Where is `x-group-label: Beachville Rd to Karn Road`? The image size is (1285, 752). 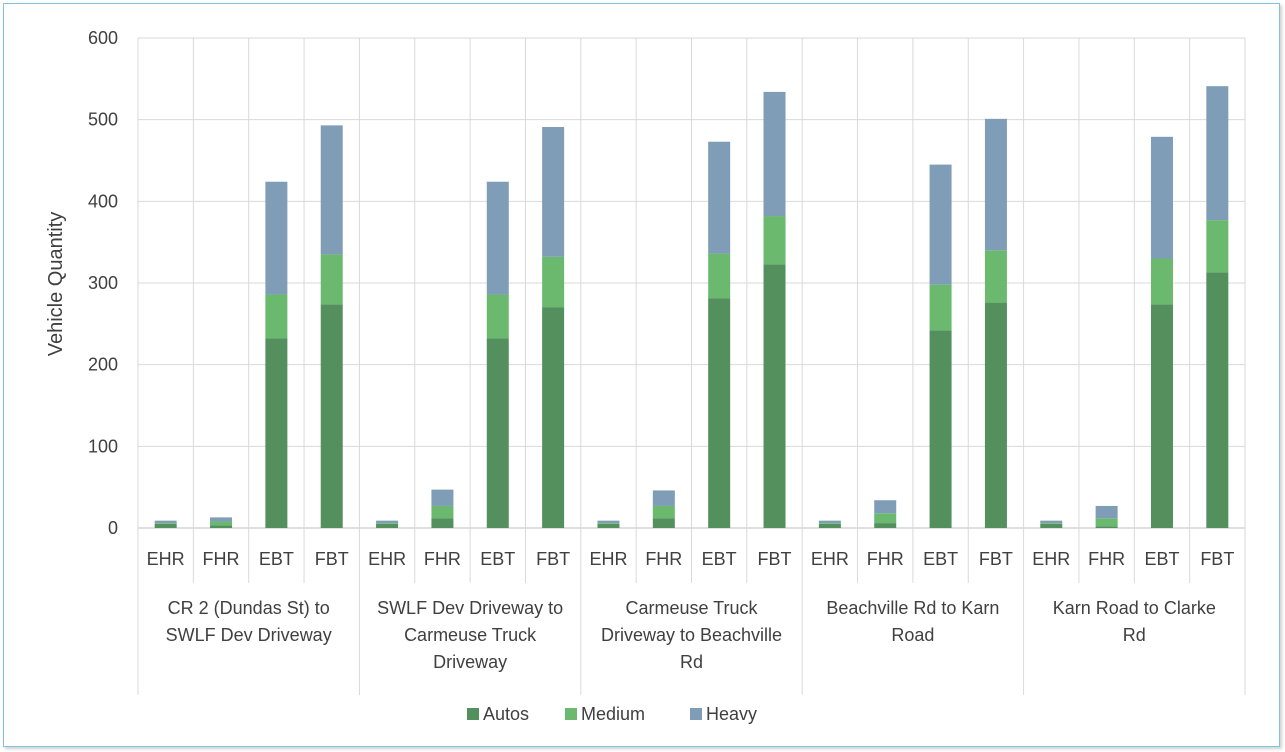
x-group-label: Beachville Rd to Karn Road is located at coordinates (912, 621).